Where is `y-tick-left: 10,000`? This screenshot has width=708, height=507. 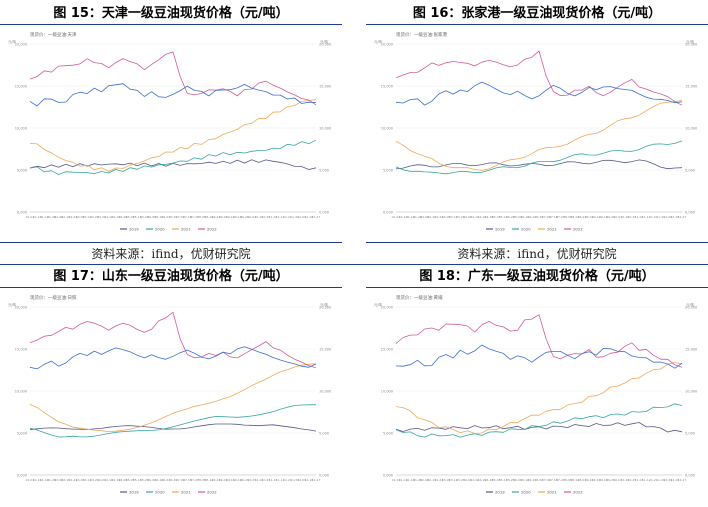 y-tick-left: 10,000 is located at coordinates (21, 392).